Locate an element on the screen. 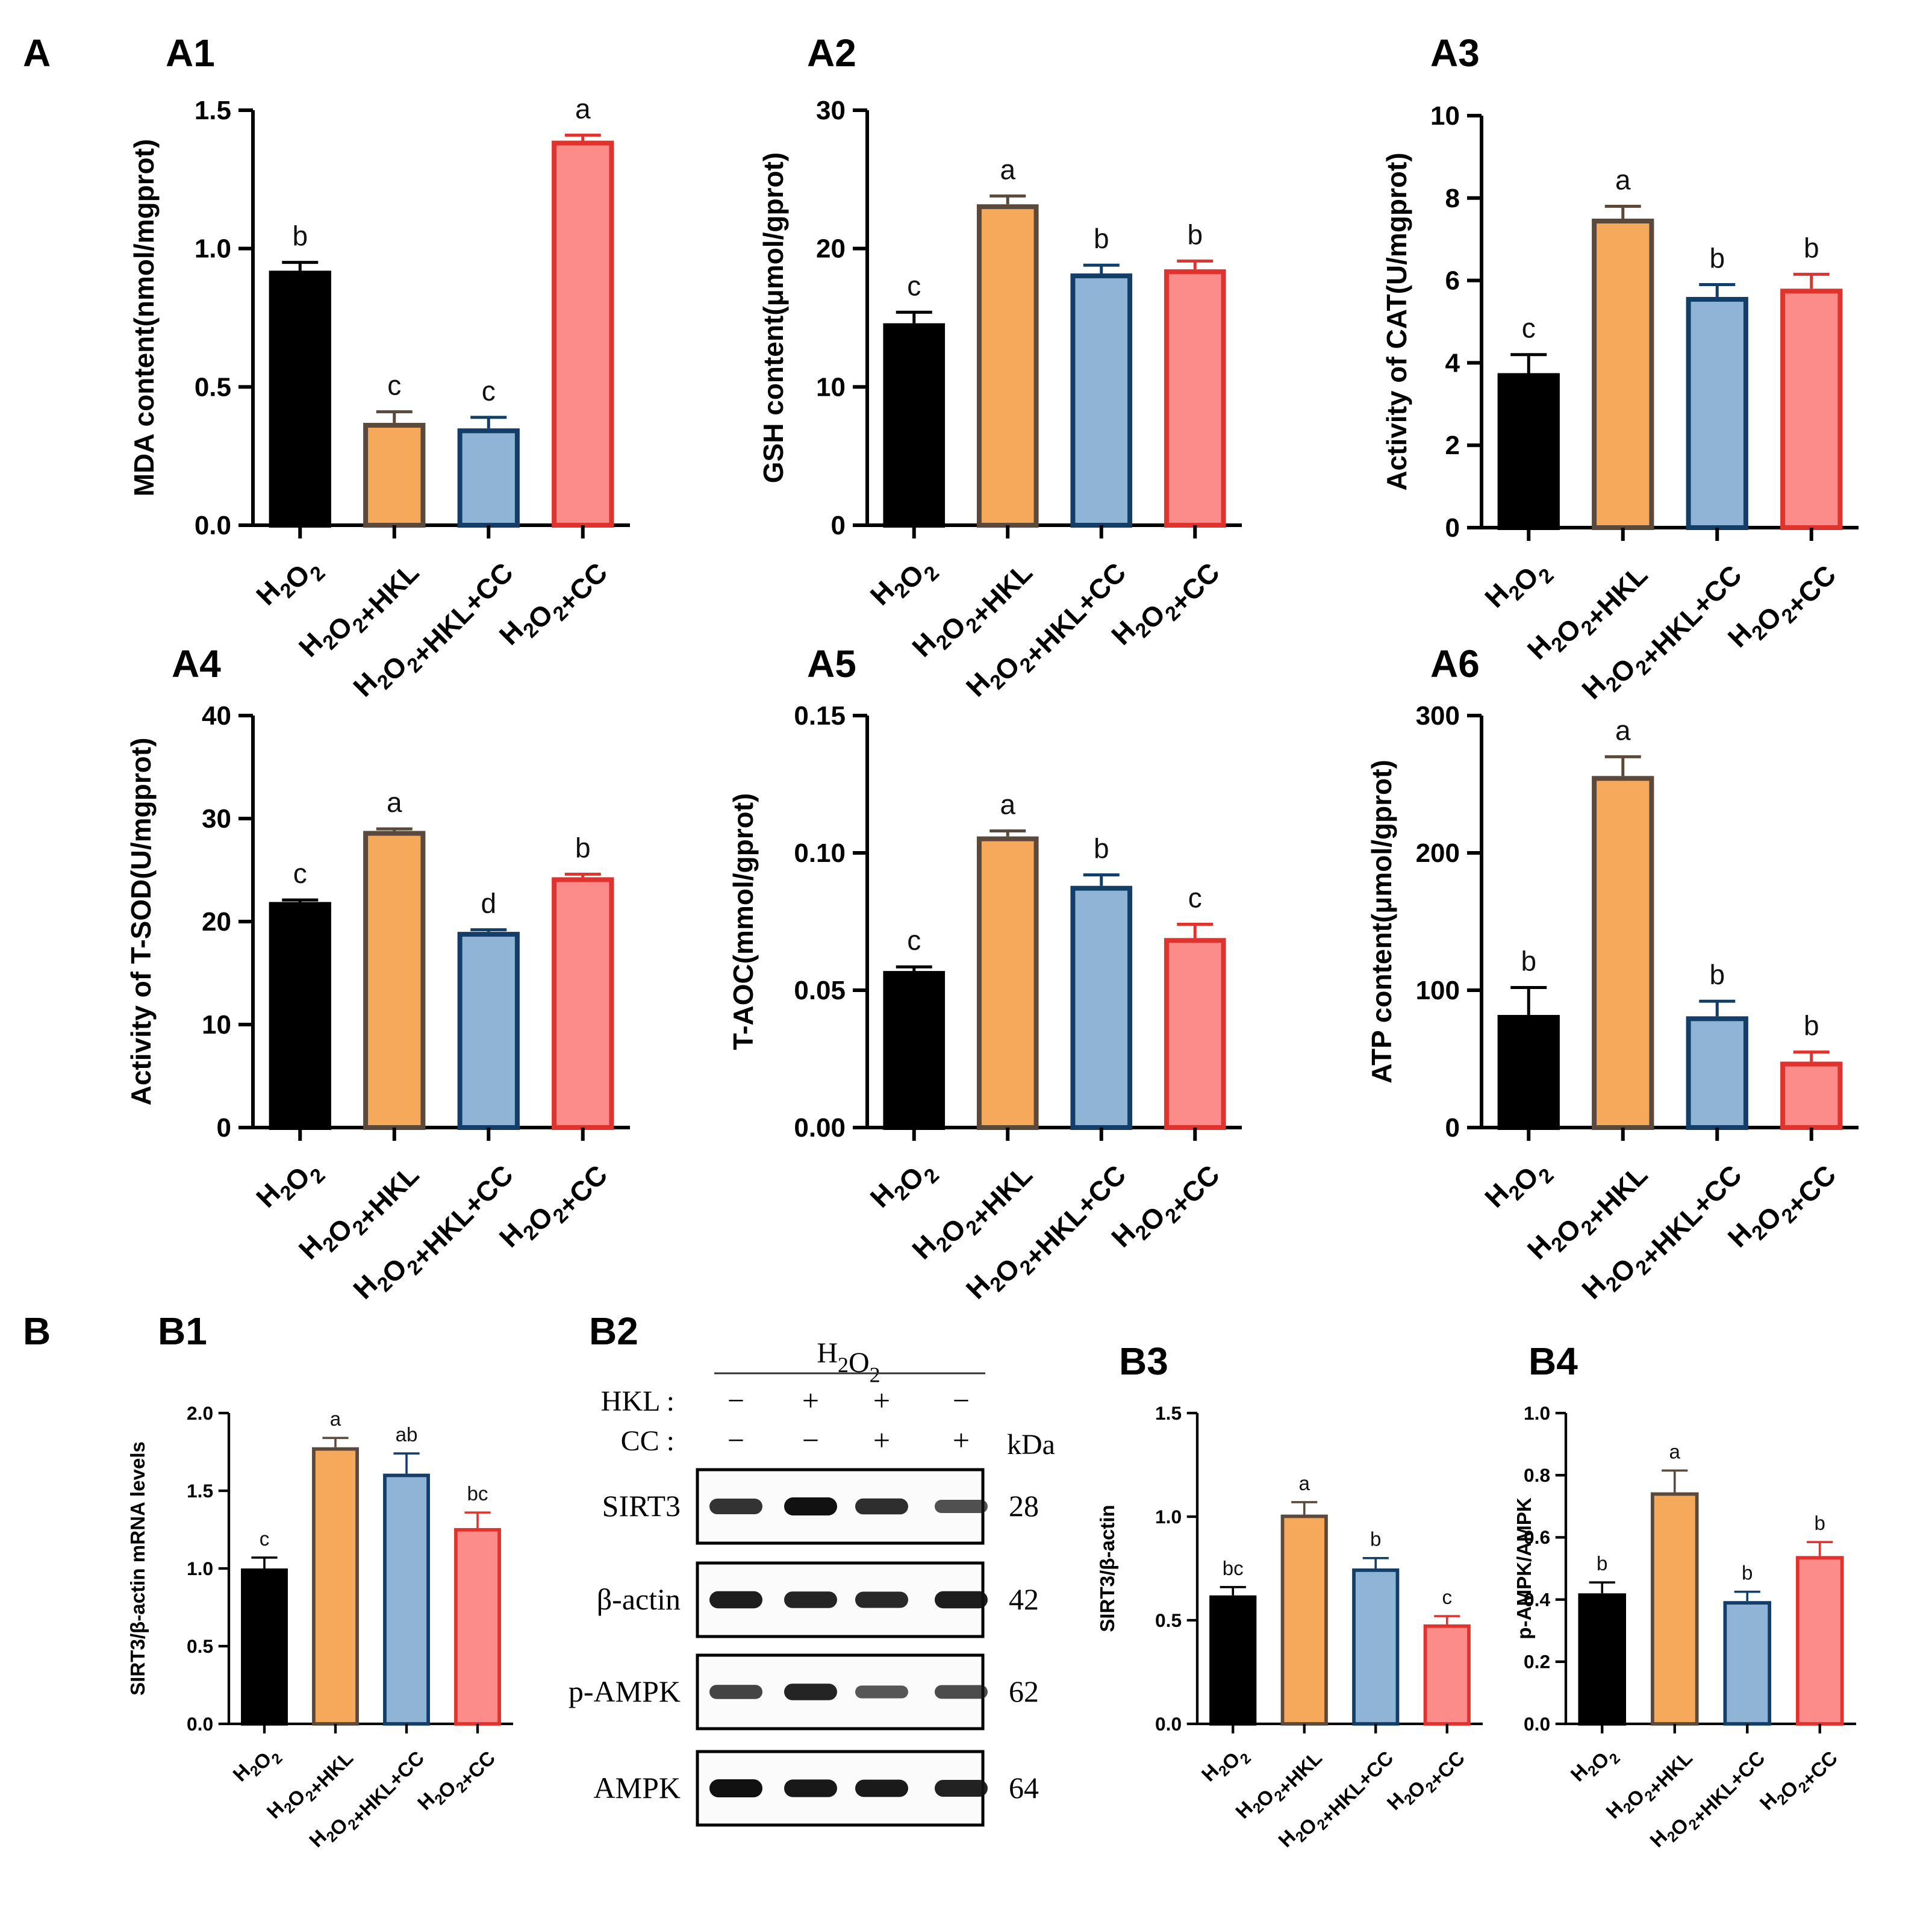 The width and height of the screenshot is (1932, 1916). y-tick-label: 300 is located at coordinates (1438, 716).